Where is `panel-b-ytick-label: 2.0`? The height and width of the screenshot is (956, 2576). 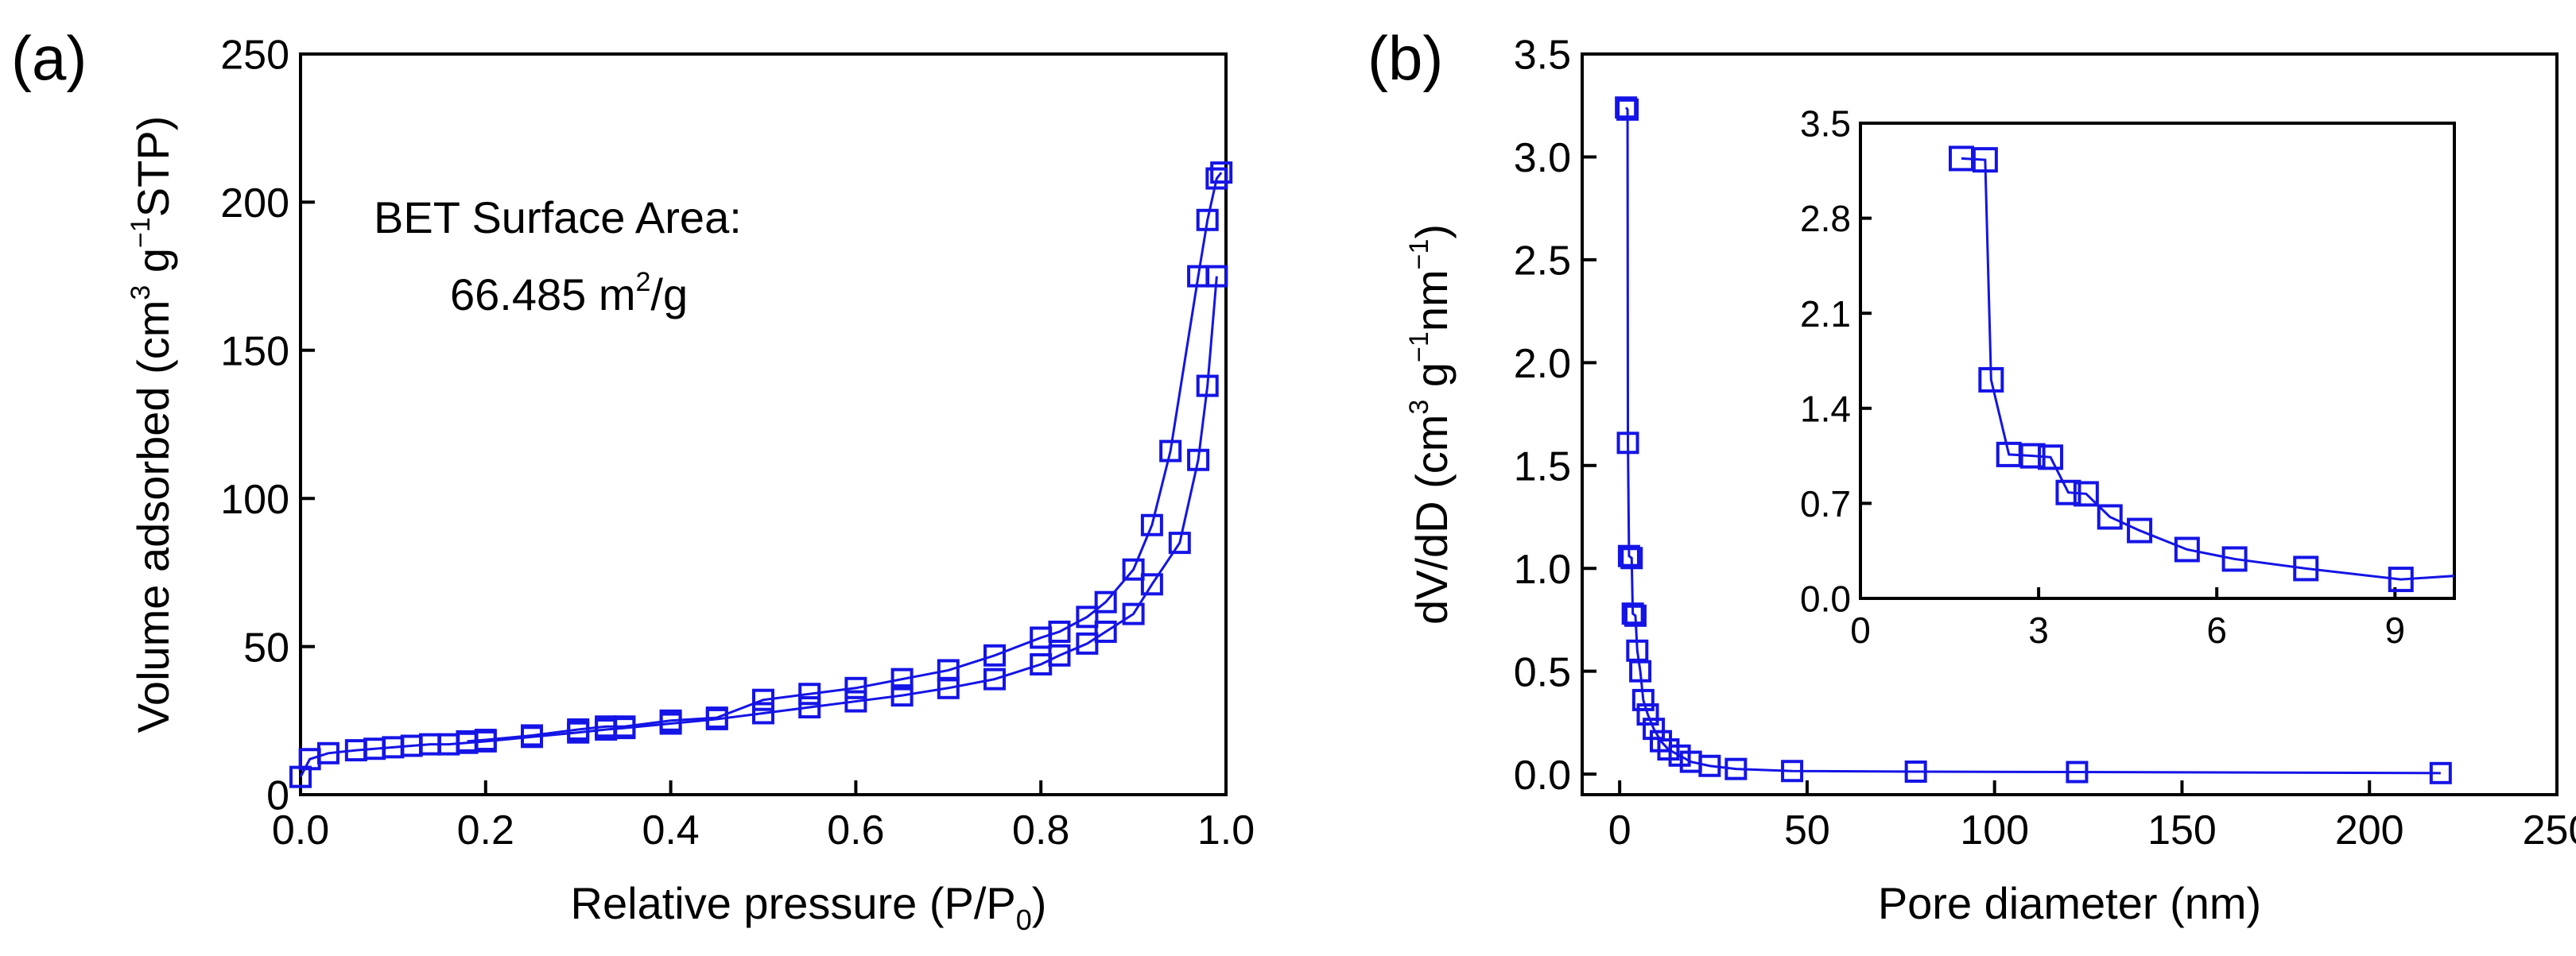 panel-b-ytick-label: 2.0 is located at coordinates (1542, 364).